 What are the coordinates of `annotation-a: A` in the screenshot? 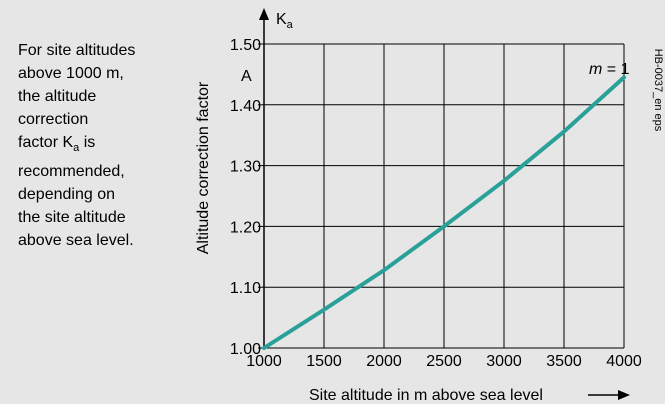 It's located at (246, 76).